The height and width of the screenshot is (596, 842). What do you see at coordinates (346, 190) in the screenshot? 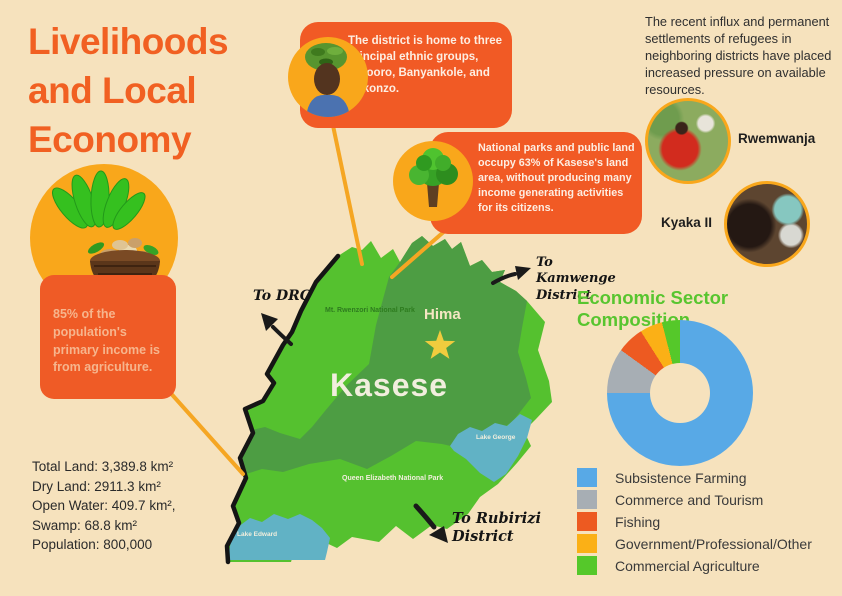
I see `connector-ethnic-to-map` at bounding box center [346, 190].